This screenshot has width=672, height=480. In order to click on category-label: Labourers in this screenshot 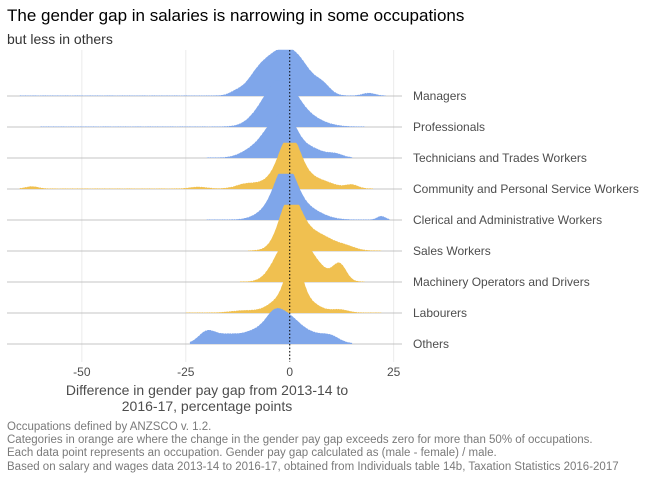, I will do `click(440, 313)`.